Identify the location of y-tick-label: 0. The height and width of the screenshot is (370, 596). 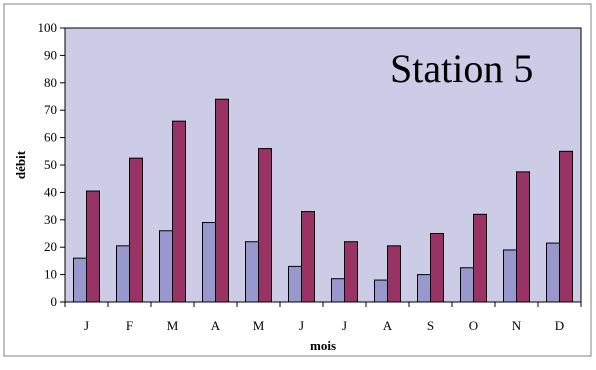
(54, 301).